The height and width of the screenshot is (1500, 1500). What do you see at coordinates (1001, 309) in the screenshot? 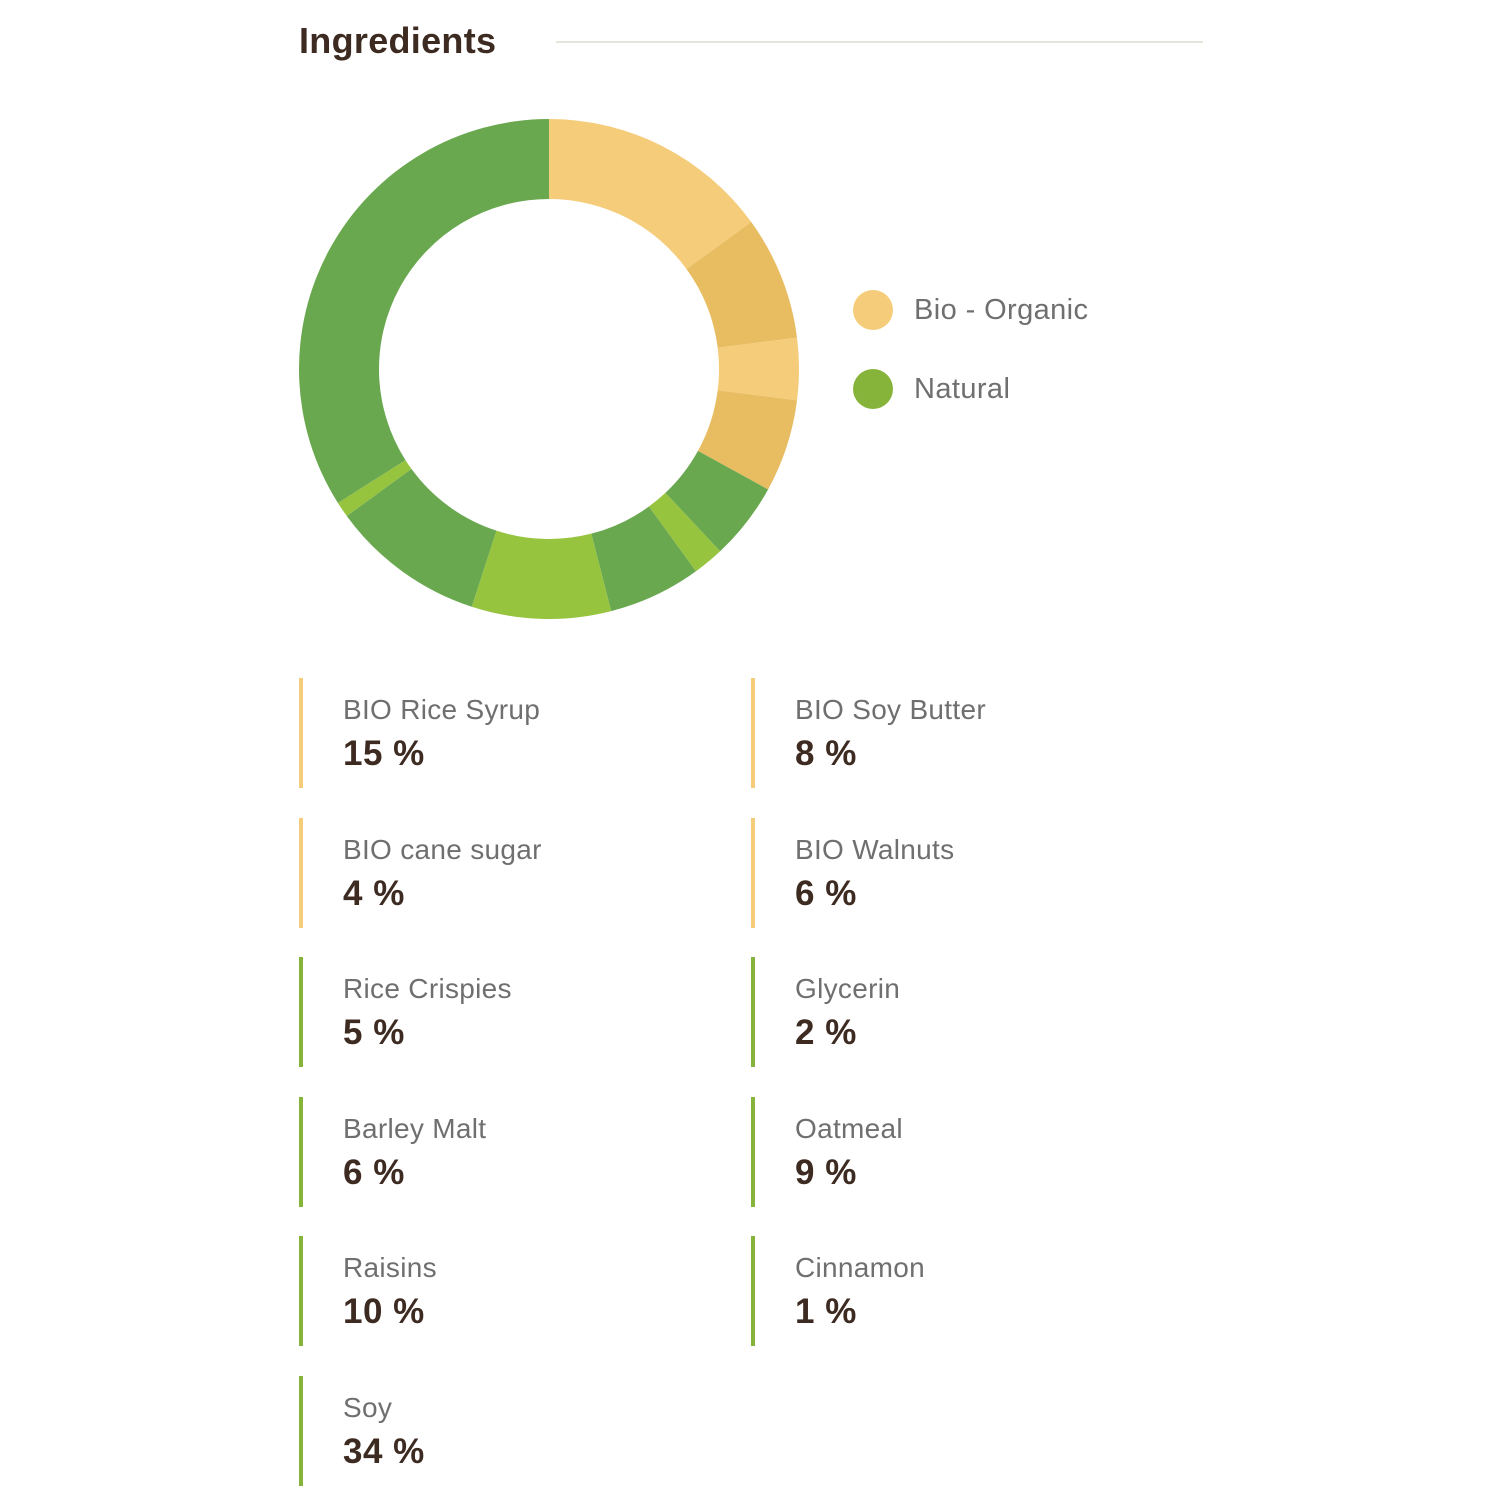
I see `legend-label-organic: Bio - Organic` at bounding box center [1001, 309].